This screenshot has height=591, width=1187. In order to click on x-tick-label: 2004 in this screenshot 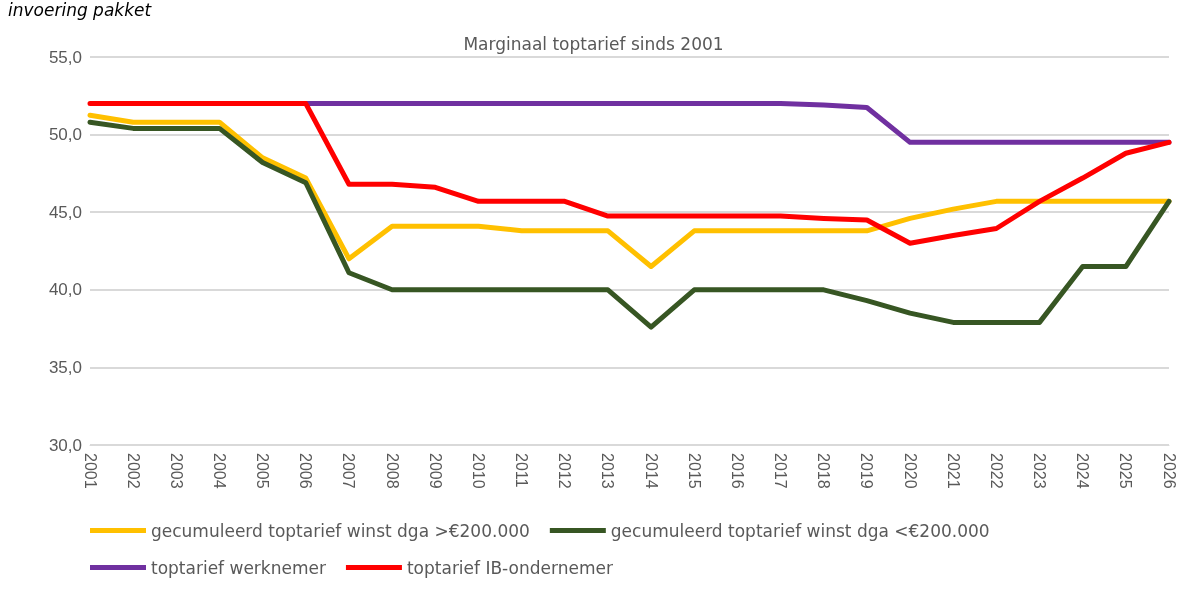, I will do `click(219, 471)`.